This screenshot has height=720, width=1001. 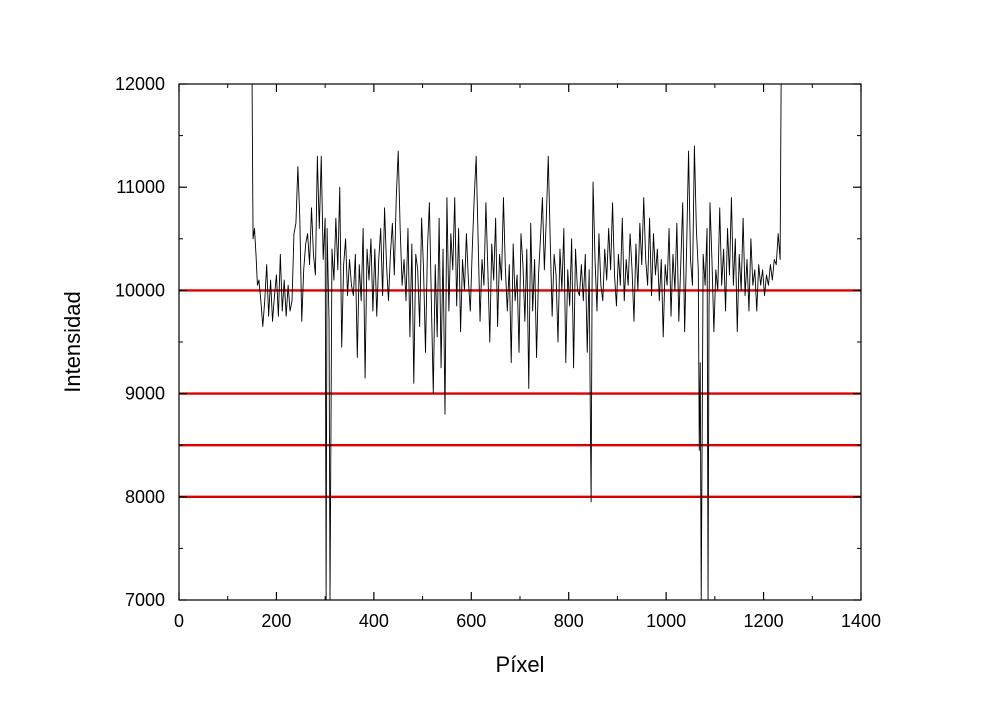 I want to click on y-axis-title: Intensidad, so click(x=72, y=342).